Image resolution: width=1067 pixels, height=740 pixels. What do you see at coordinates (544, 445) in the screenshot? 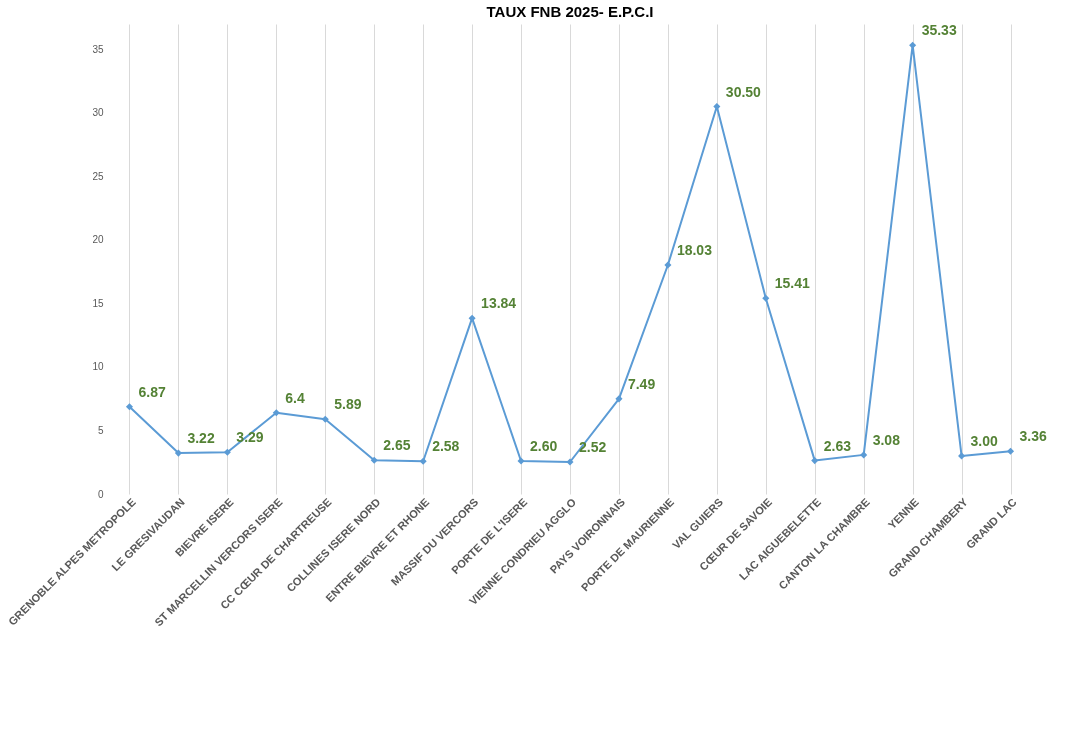
I see `data-label: 2.60` at bounding box center [544, 445].